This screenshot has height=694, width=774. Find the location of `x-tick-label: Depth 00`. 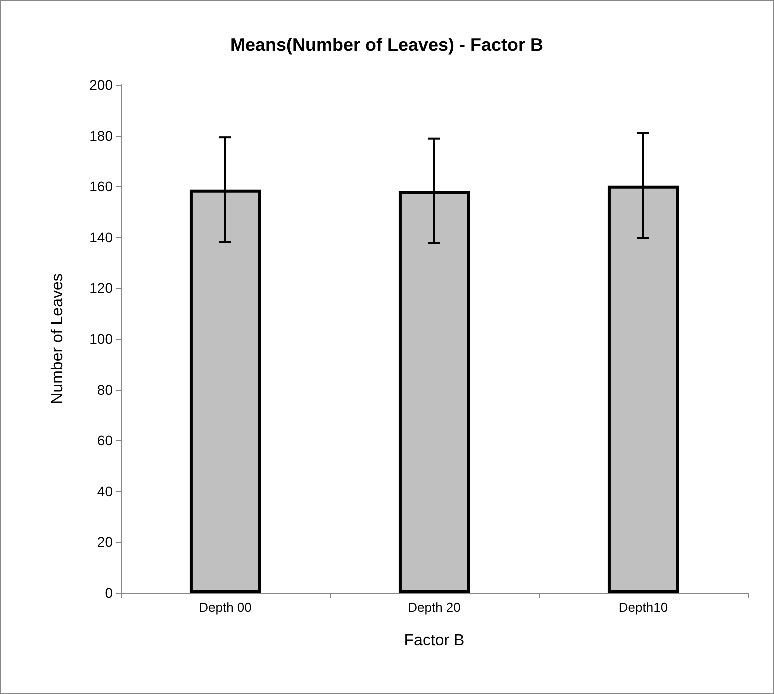

x-tick-label: Depth 00 is located at coordinates (225, 607).